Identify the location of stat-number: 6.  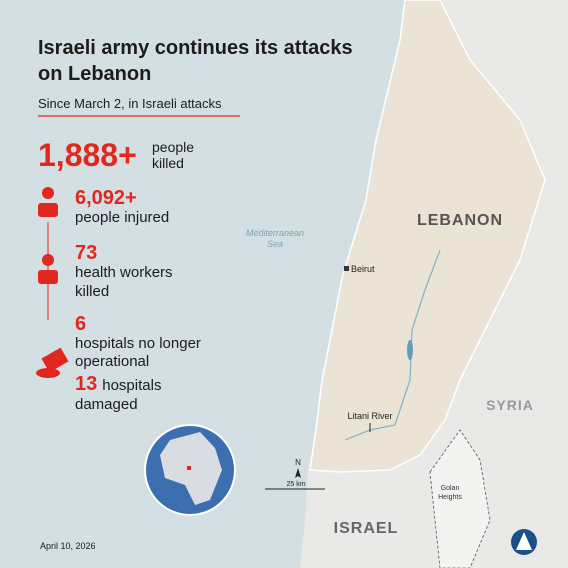
(80, 324).